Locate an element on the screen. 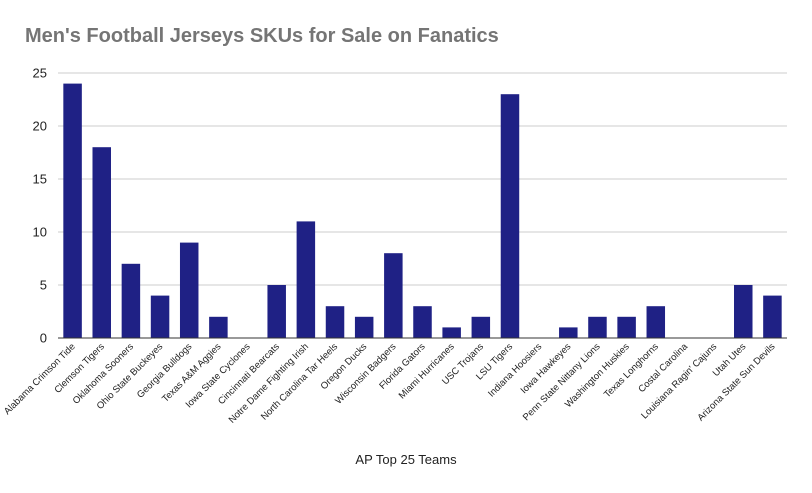  x-axis-title: AP Top 25 Teams is located at coordinates (406, 459).